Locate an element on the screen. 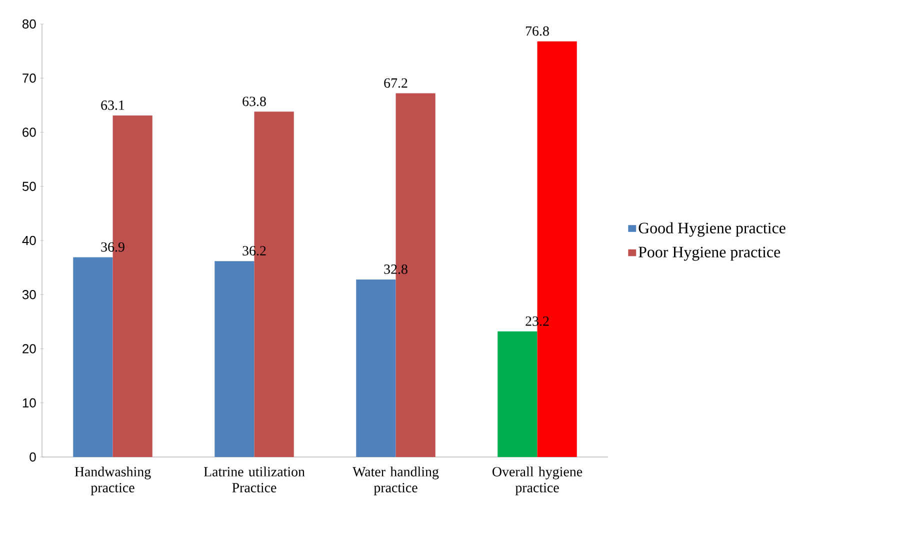  data-label: 36.2 is located at coordinates (254, 251).